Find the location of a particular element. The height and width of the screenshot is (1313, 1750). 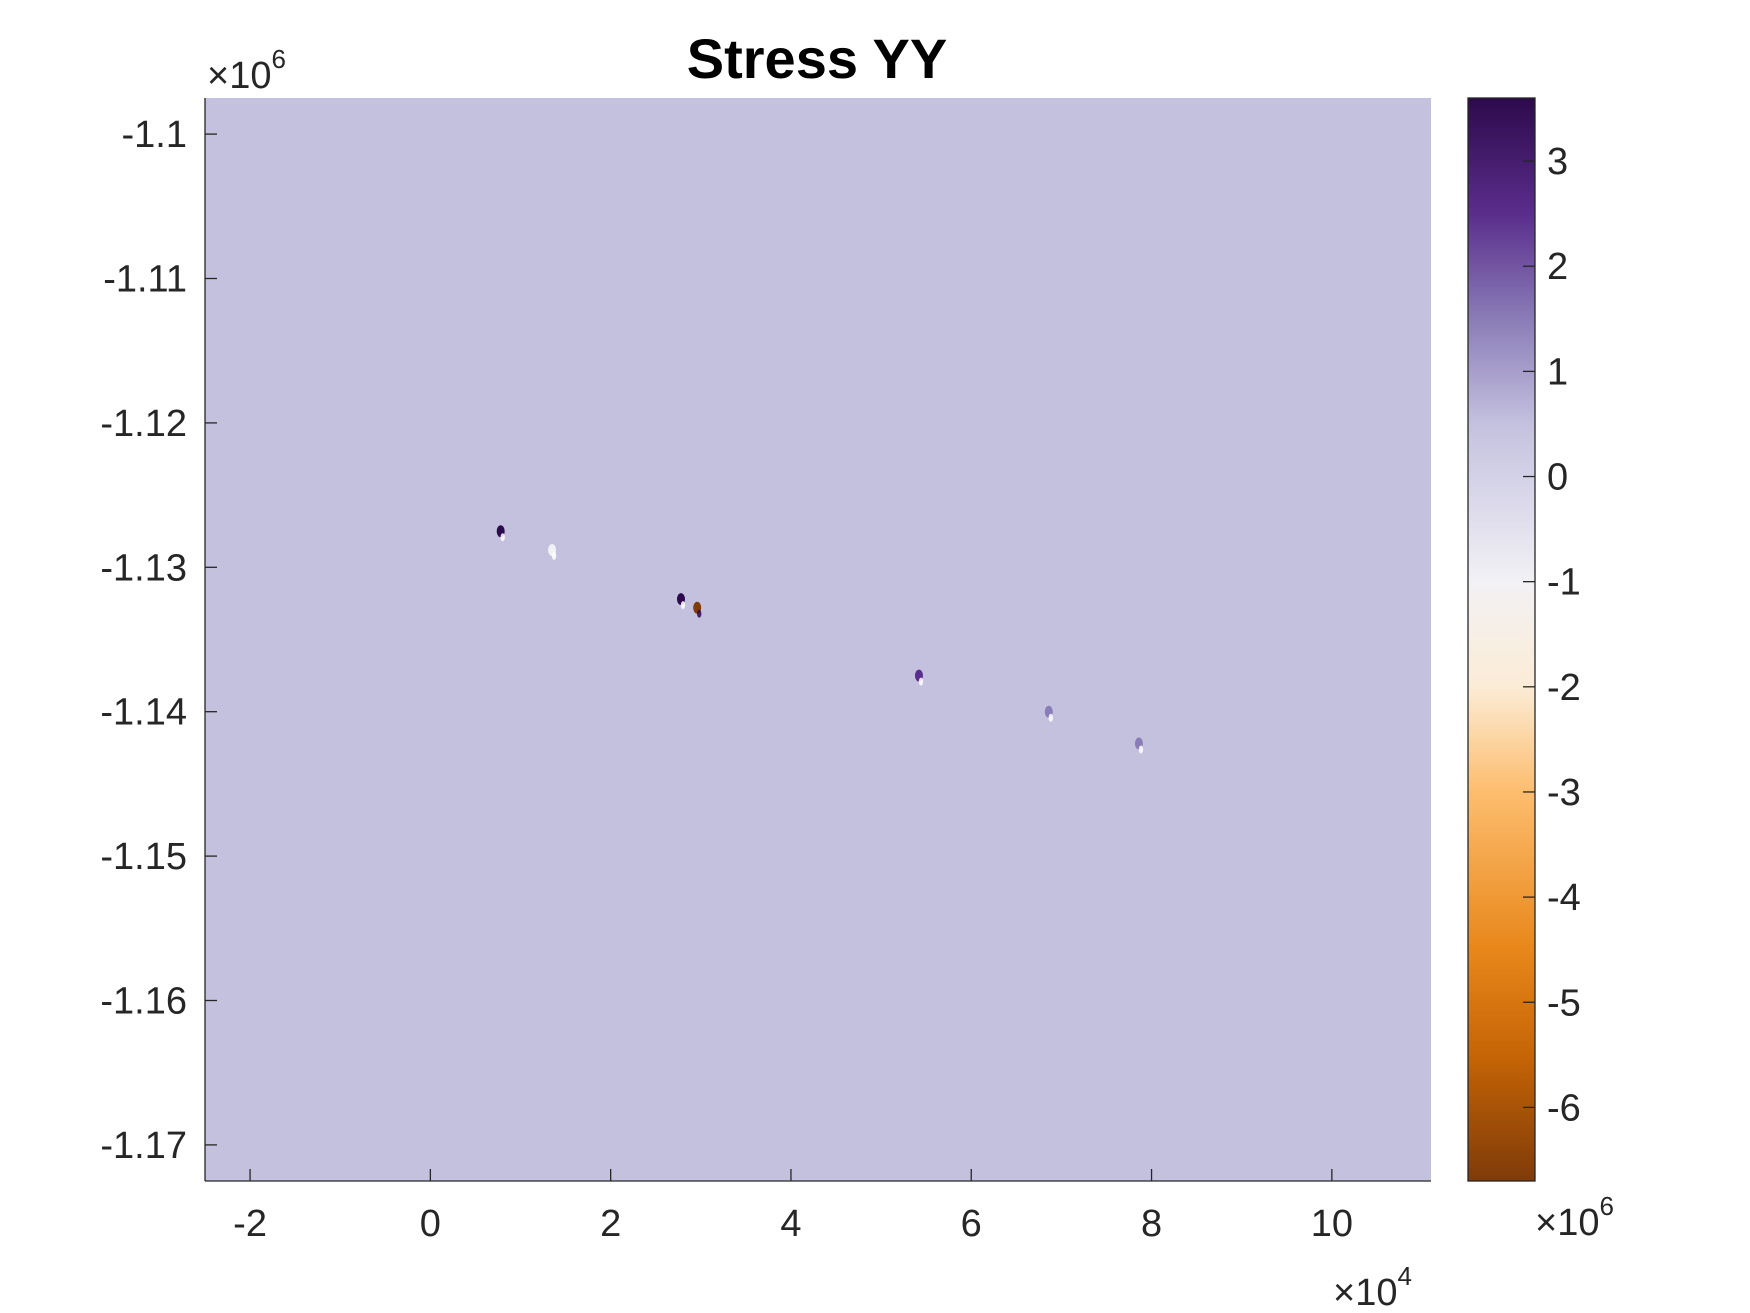

colorbar-tick-label: -4 is located at coordinates (1564, 898).